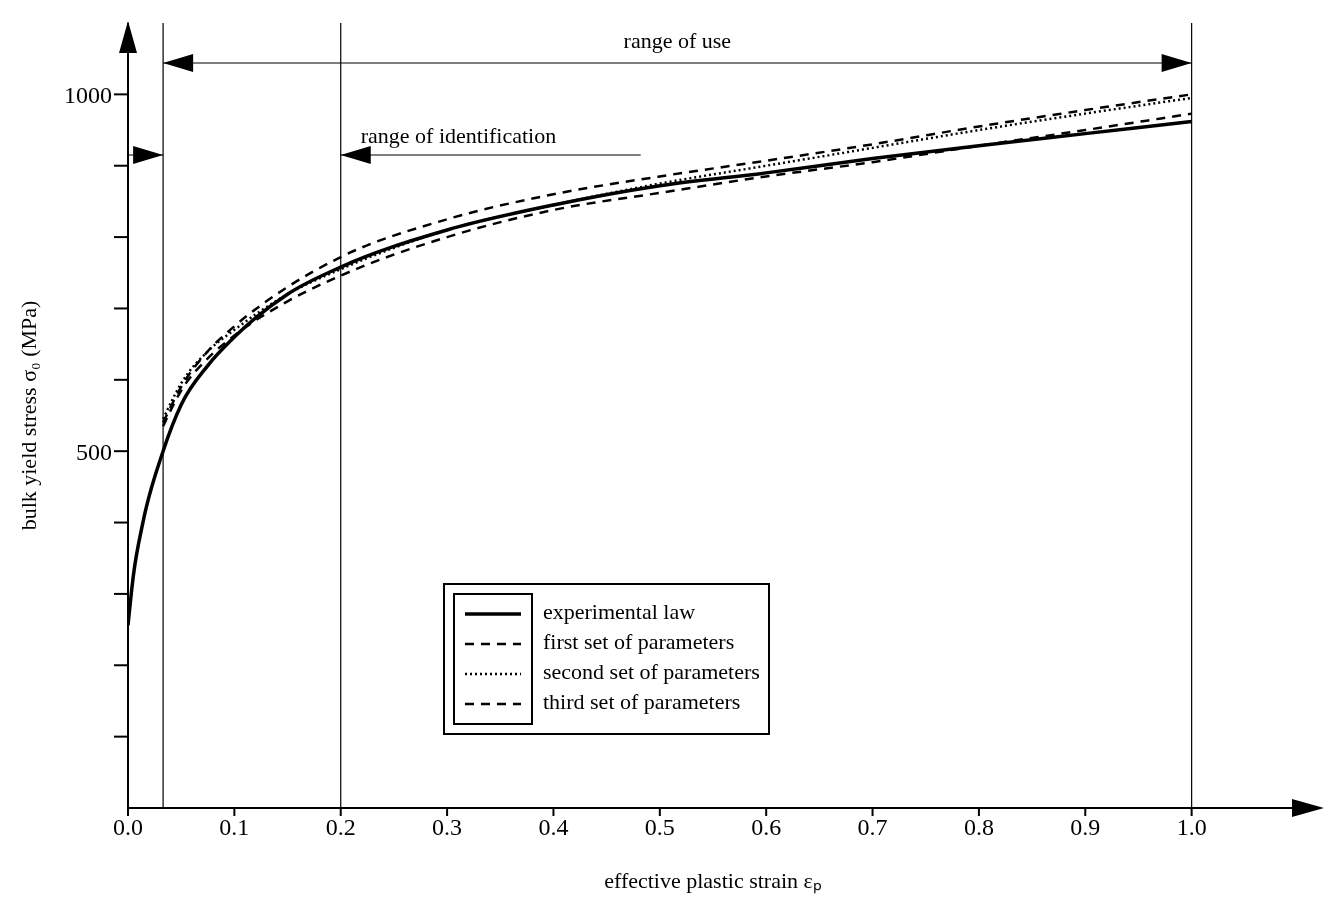 The image size is (1338, 911). Describe the element at coordinates (642, 702) in the screenshot. I see `legend-label: third set of parameters` at that location.